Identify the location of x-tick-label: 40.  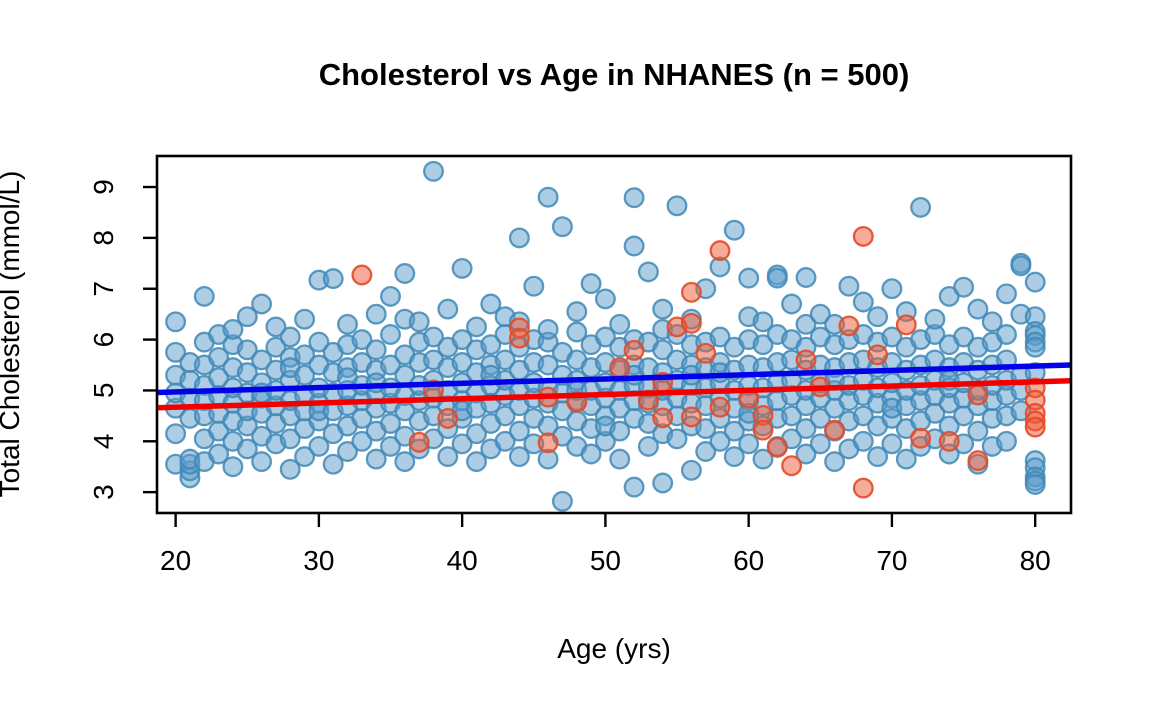
(462, 560).